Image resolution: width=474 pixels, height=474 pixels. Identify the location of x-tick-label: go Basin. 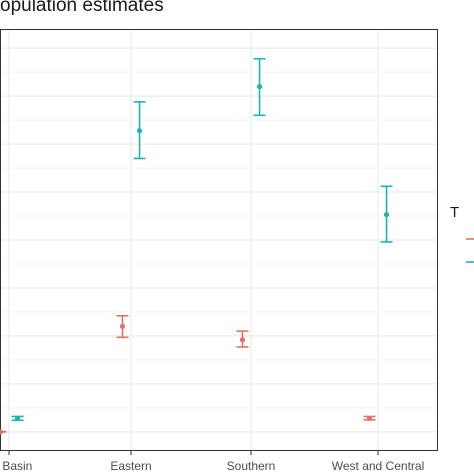
(16, 466).